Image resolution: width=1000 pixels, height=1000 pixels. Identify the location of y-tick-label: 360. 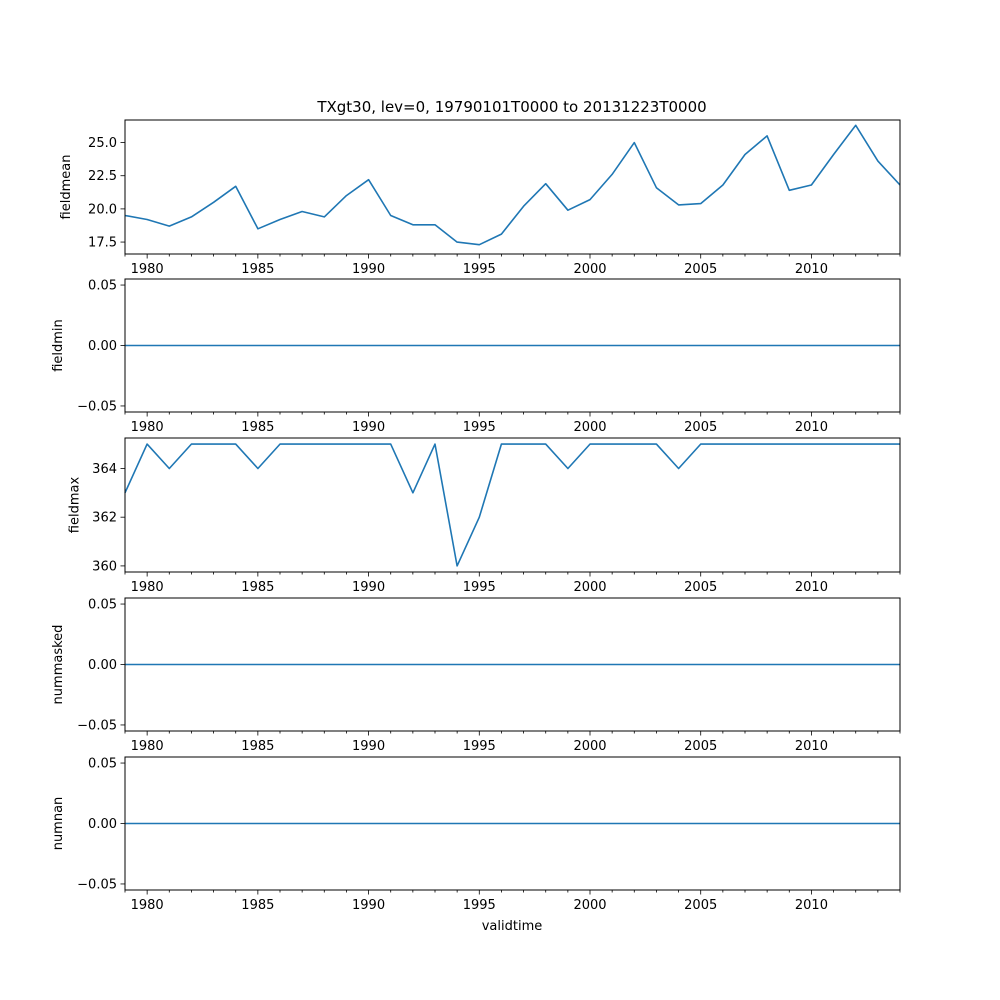
(104, 566).